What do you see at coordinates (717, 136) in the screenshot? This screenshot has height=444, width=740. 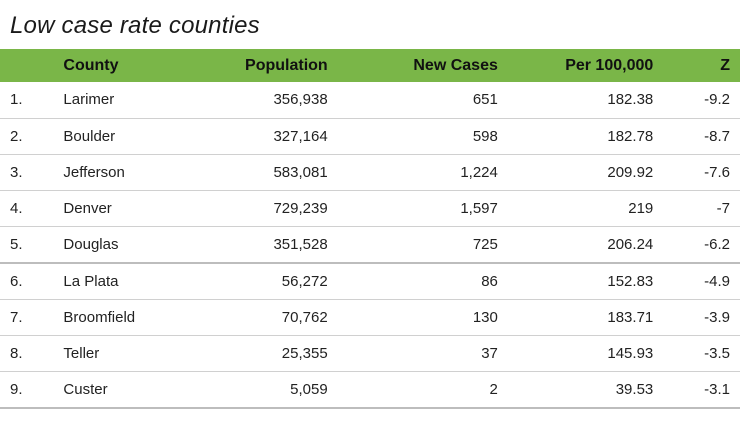 I see `z-cell: -8.7` at bounding box center [717, 136].